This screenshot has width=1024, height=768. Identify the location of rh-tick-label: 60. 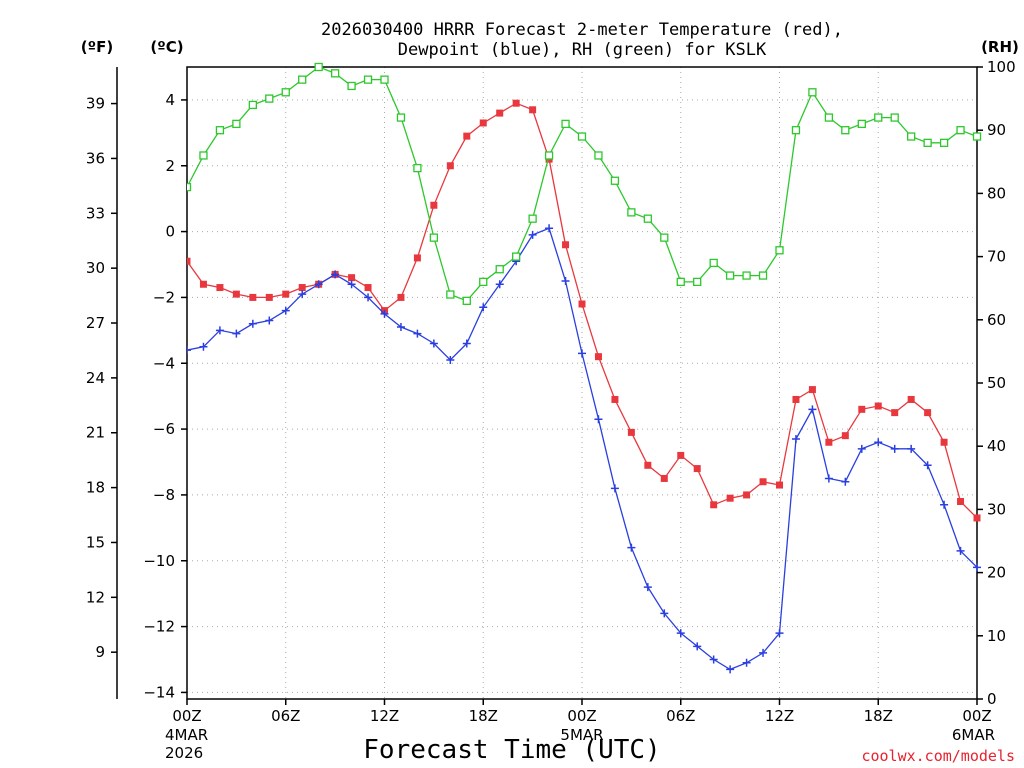
(996, 320).